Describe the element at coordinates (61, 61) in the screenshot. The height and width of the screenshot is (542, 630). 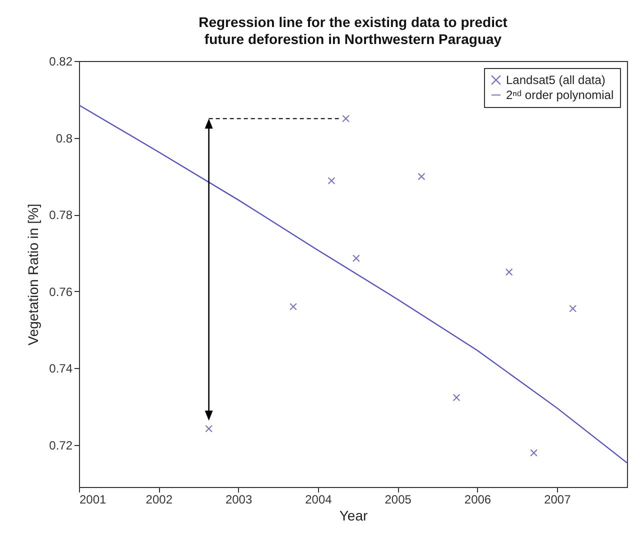
I see `y-tick-label: 0.82` at that location.